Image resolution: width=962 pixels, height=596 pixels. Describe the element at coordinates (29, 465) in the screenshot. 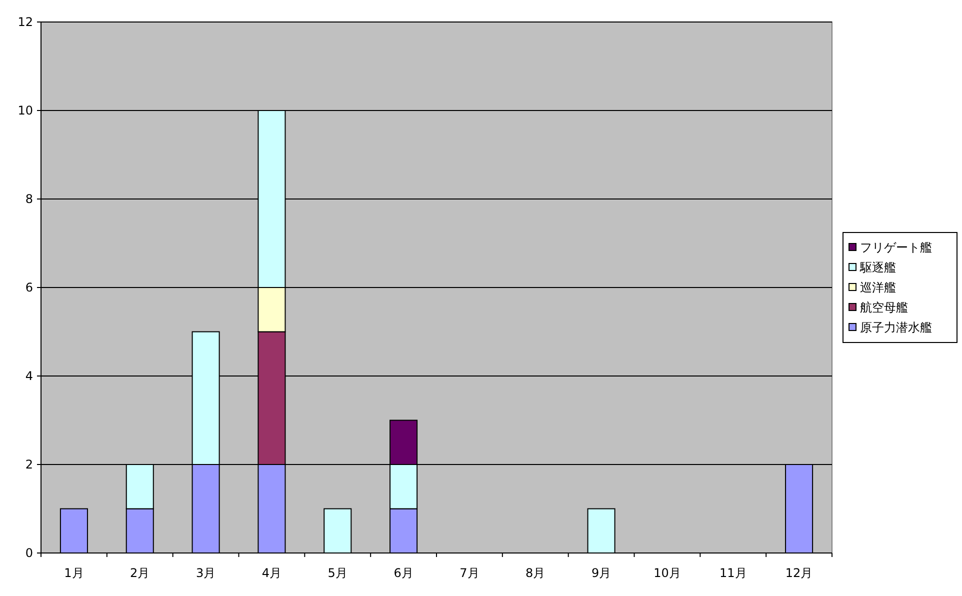

I see `y-tick-label: 2` at that location.